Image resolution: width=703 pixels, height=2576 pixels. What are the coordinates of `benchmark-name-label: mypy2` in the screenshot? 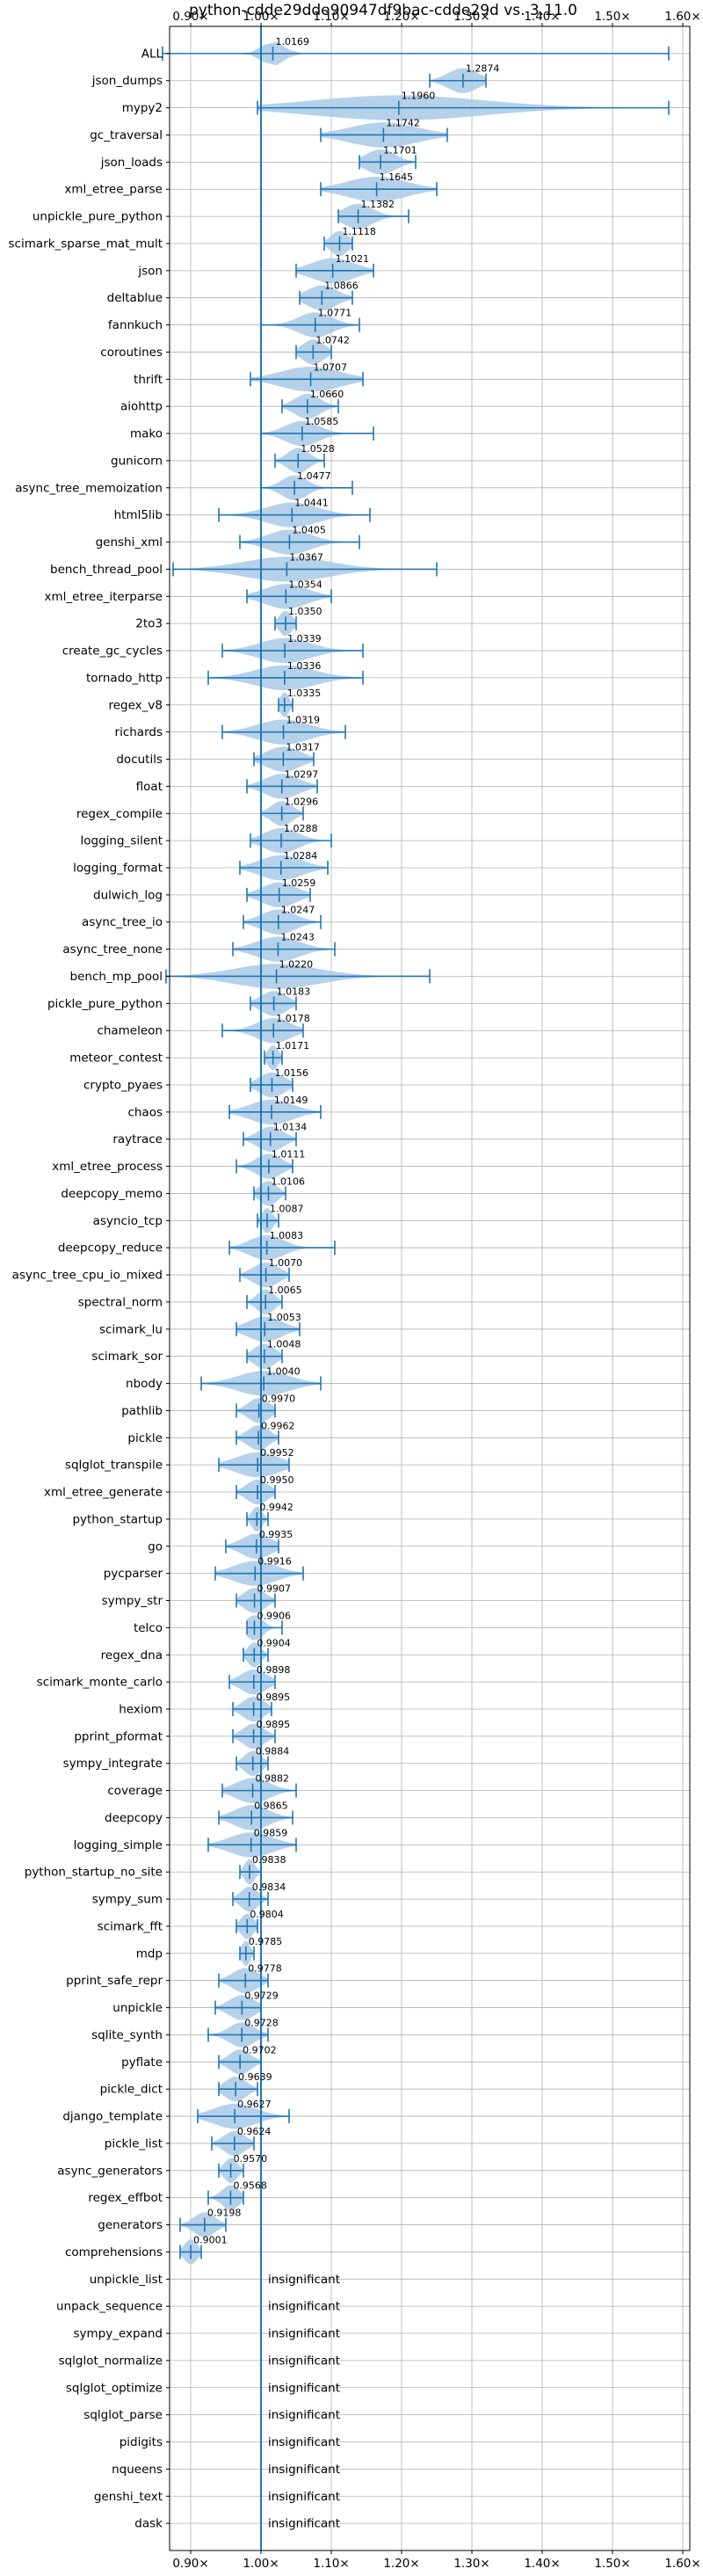 It's located at (142, 108).